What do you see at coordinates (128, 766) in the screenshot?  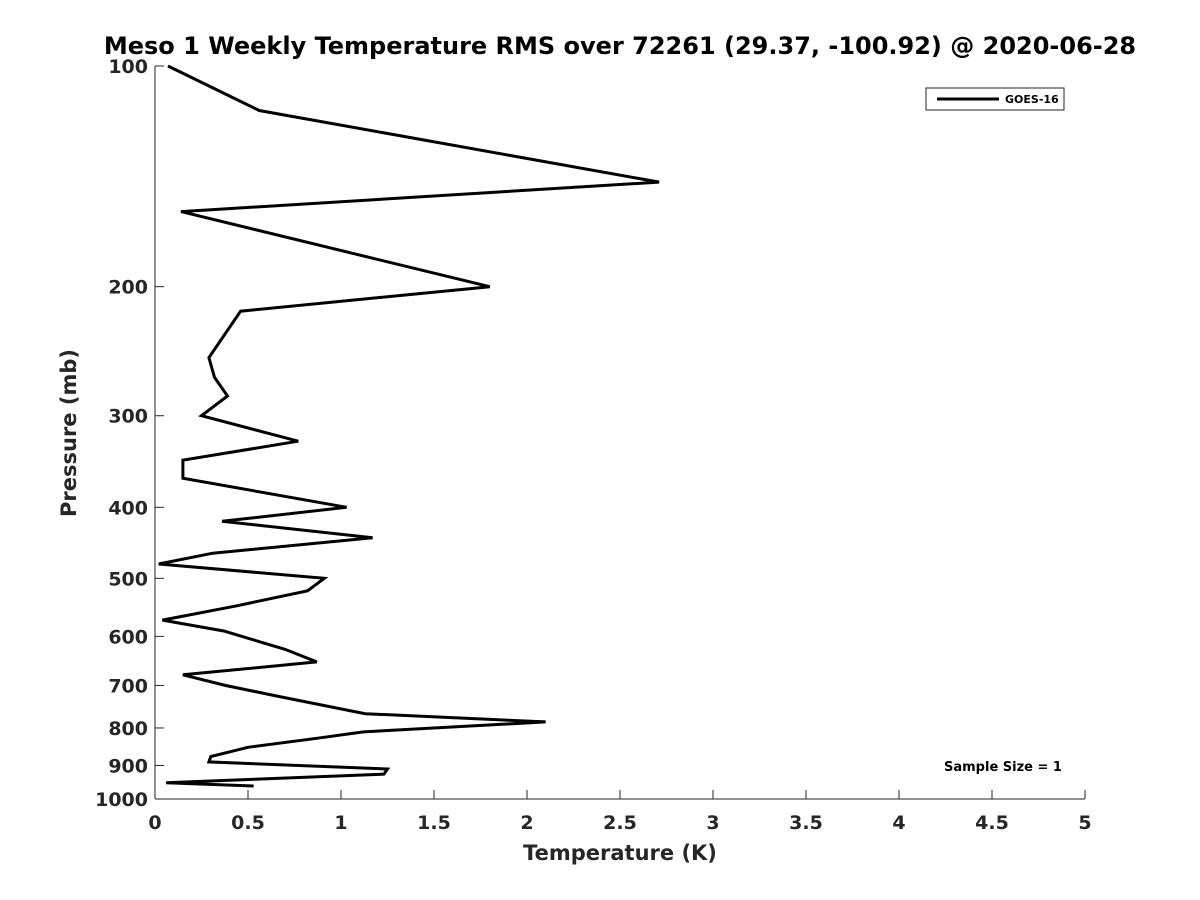 I see `y-tick-label: 900` at bounding box center [128, 766].